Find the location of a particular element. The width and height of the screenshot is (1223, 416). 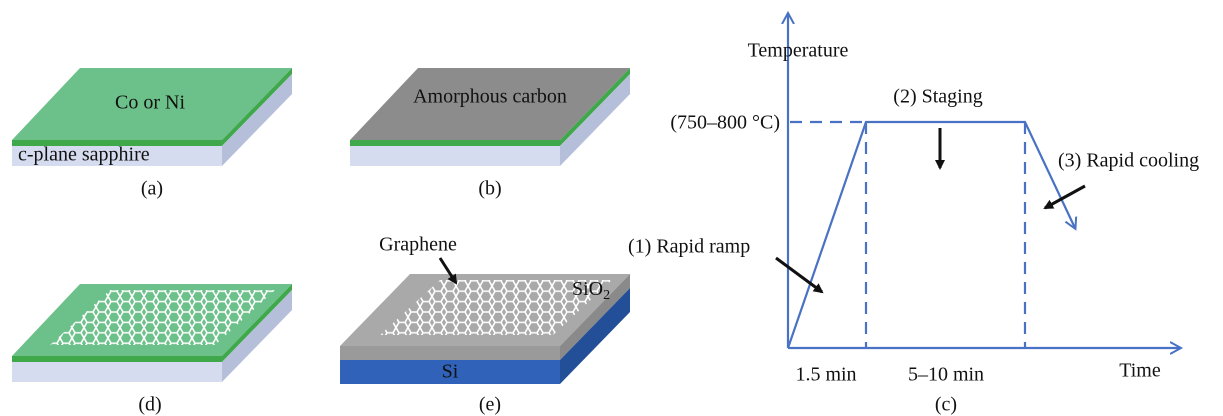

label: Co or Ni is located at coordinates (150, 103).